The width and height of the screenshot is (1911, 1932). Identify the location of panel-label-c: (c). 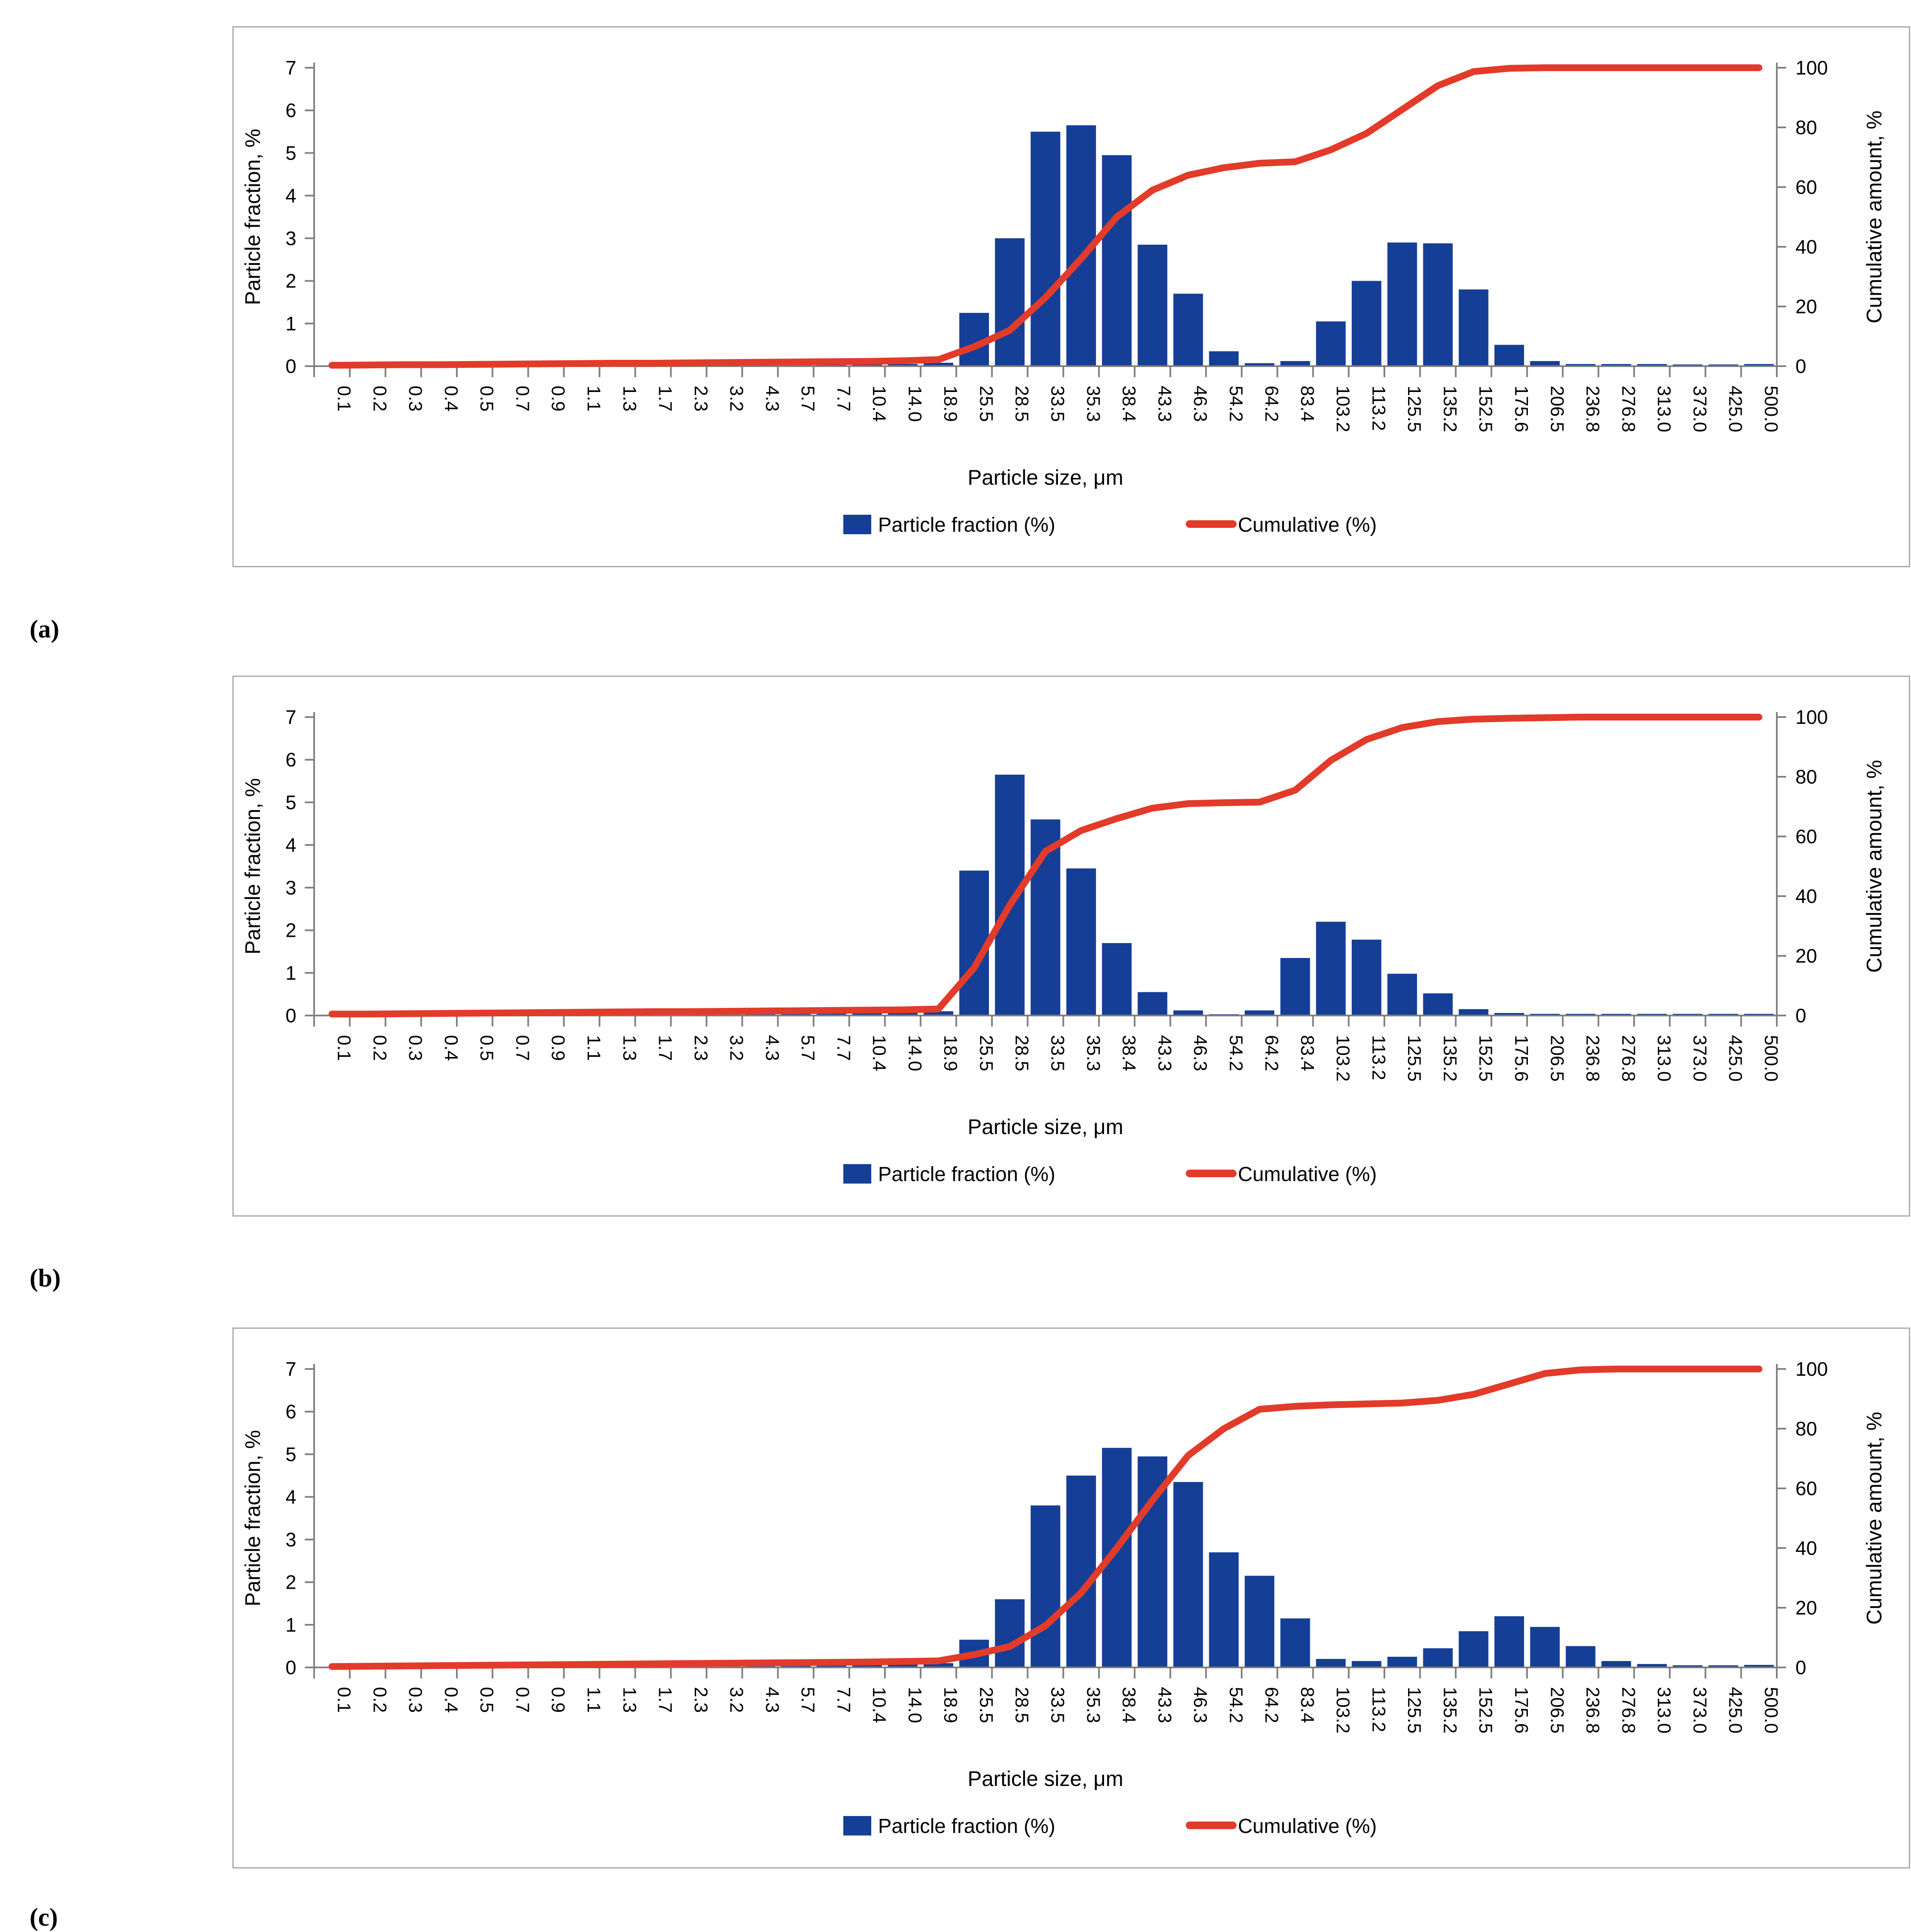
(44, 1917).